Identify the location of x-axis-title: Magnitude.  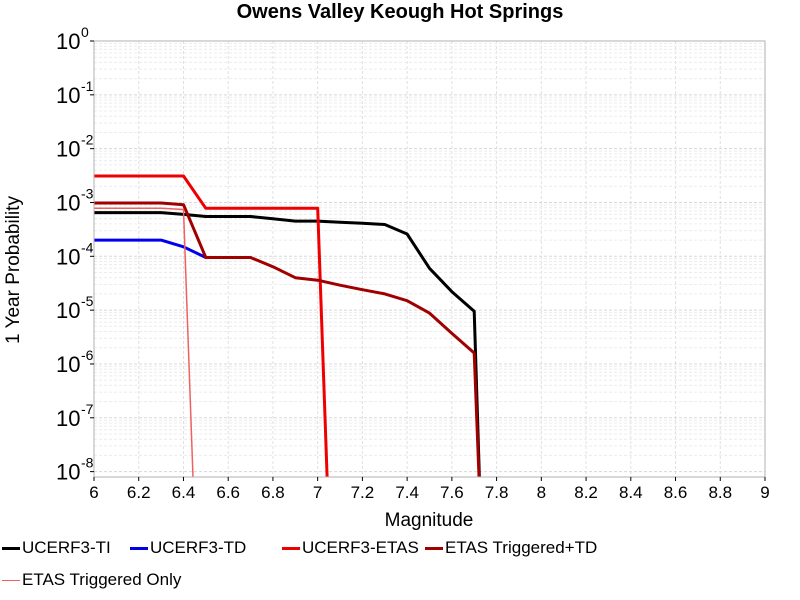
(429, 520).